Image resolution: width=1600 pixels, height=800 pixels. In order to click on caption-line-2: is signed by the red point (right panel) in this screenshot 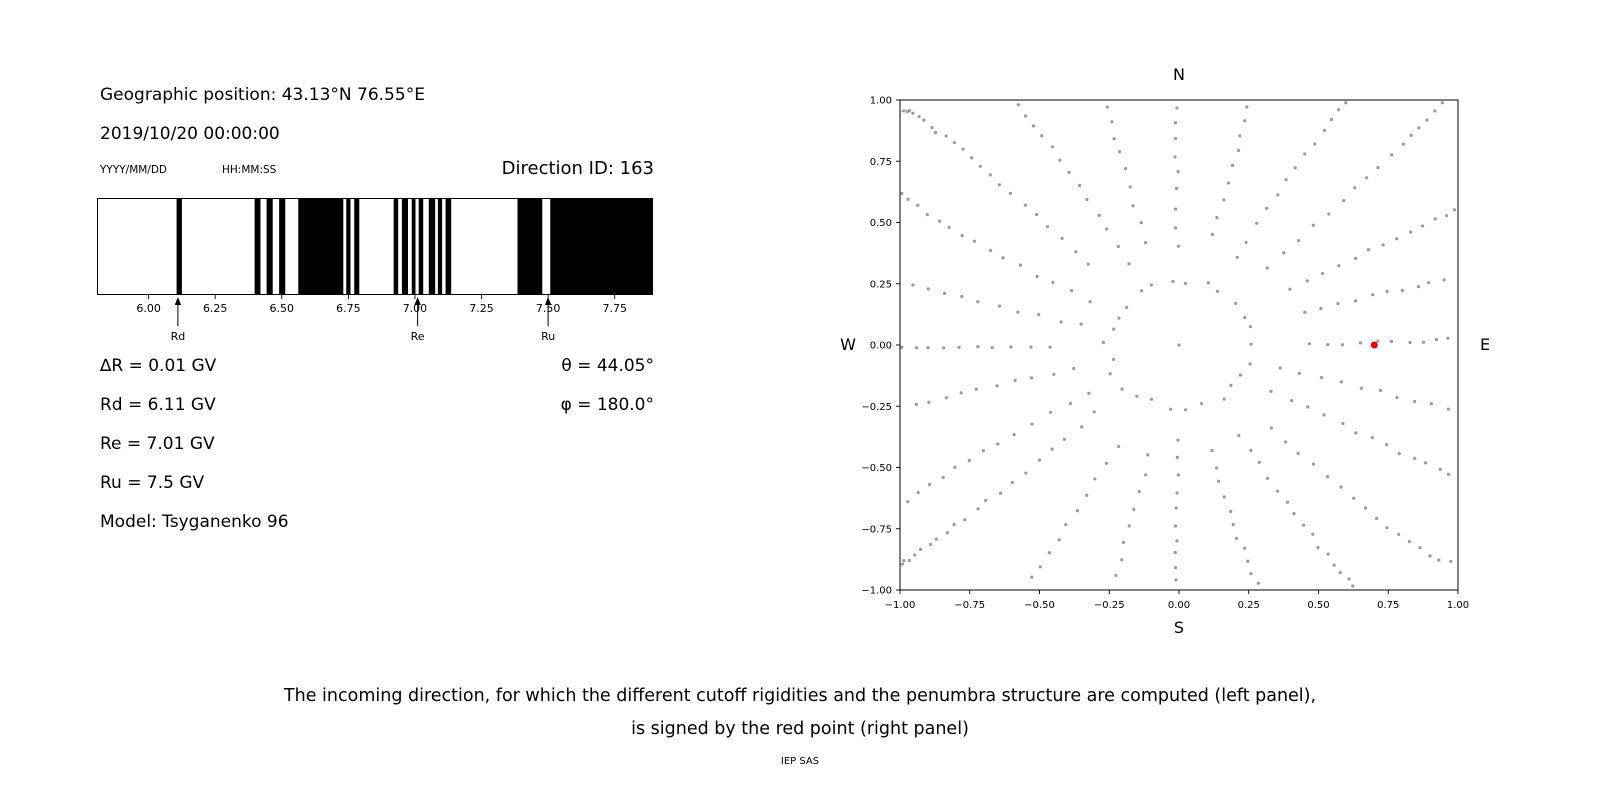, I will do `click(800, 729)`.